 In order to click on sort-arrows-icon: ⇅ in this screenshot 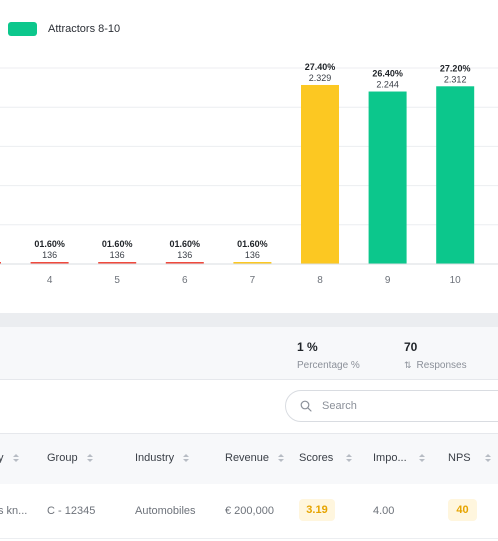, I will do `click(408, 365)`.